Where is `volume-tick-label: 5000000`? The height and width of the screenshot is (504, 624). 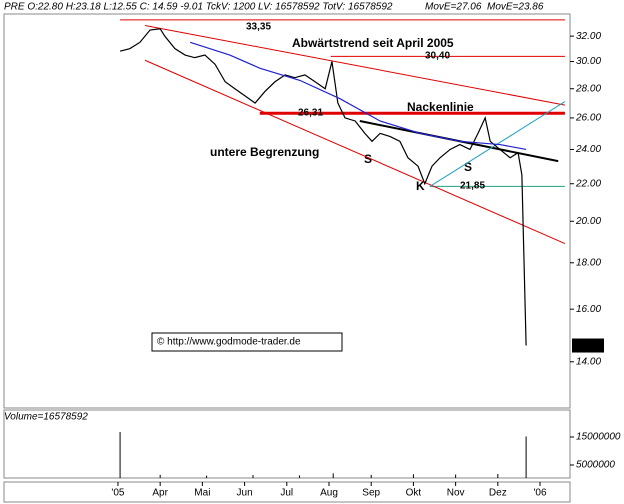
volume-tick-label: 5000000 is located at coordinates (595, 465).